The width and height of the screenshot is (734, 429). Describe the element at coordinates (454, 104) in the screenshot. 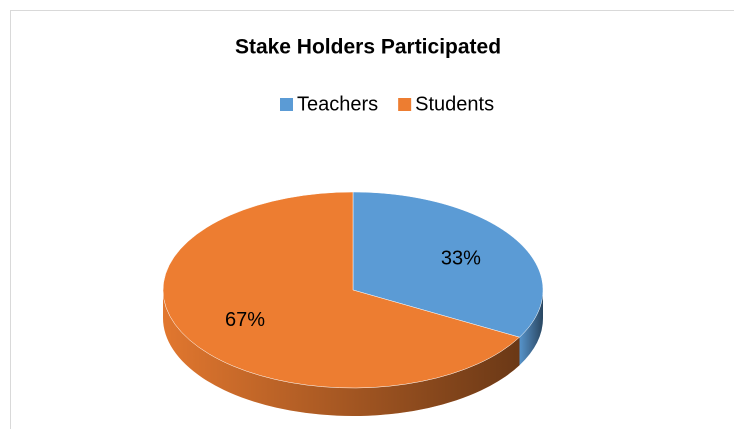

I see `legend-label: Students` at that location.